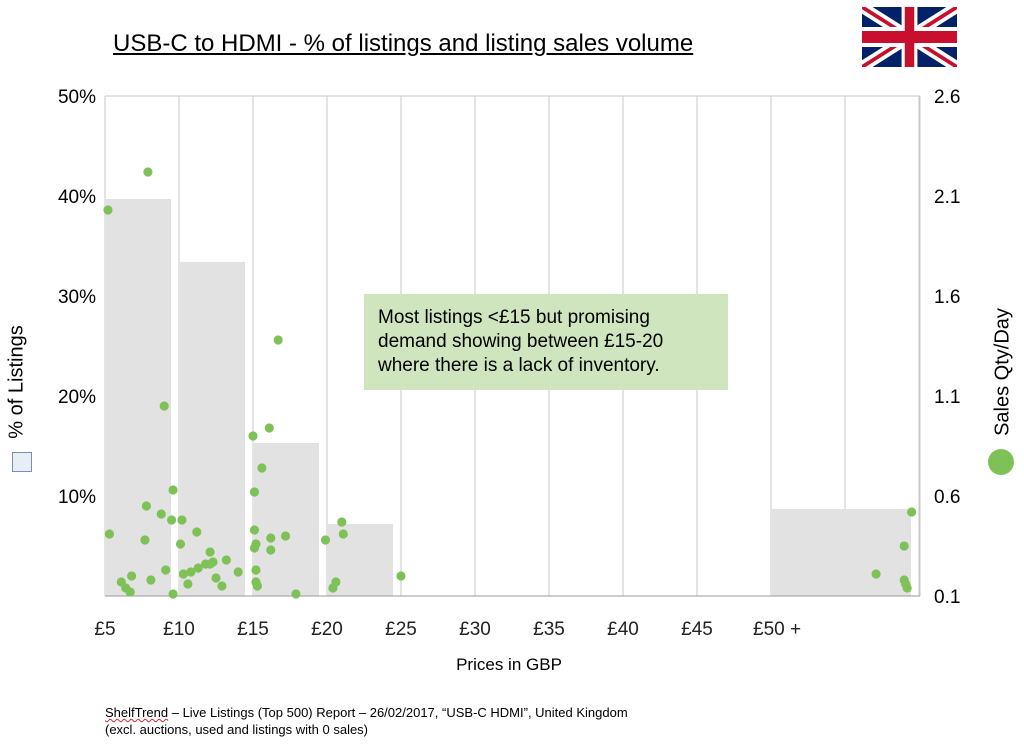 This screenshot has height=750, width=1024. What do you see at coordinates (447, 629) in the screenshot?
I see `x-axis-ticks: £5 £10 £15 £20 £25 £30 £35 £40 £45 £50 +` at bounding box center [447, 629].